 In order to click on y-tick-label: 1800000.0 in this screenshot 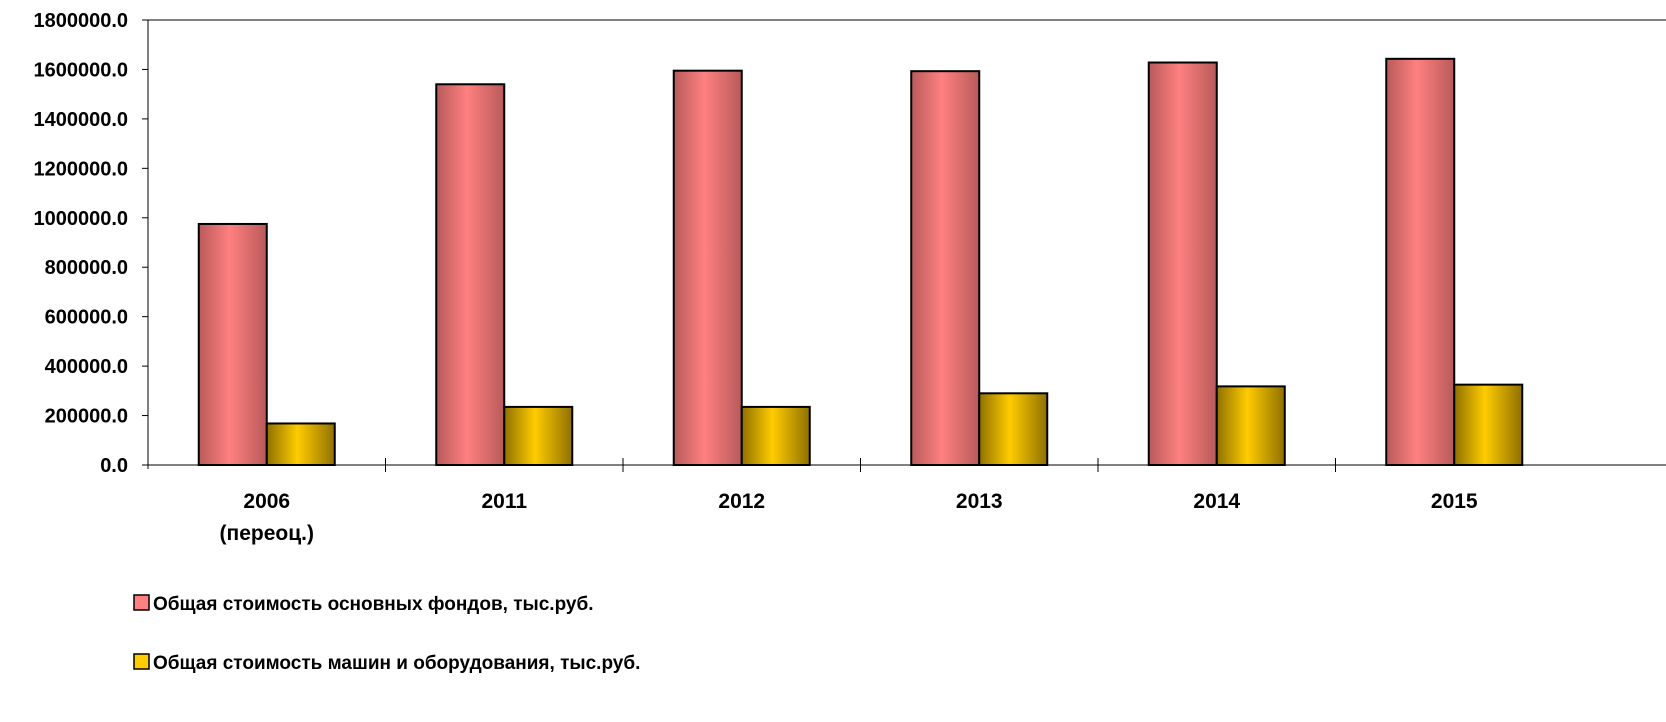, I will do `click(80, 21)`.